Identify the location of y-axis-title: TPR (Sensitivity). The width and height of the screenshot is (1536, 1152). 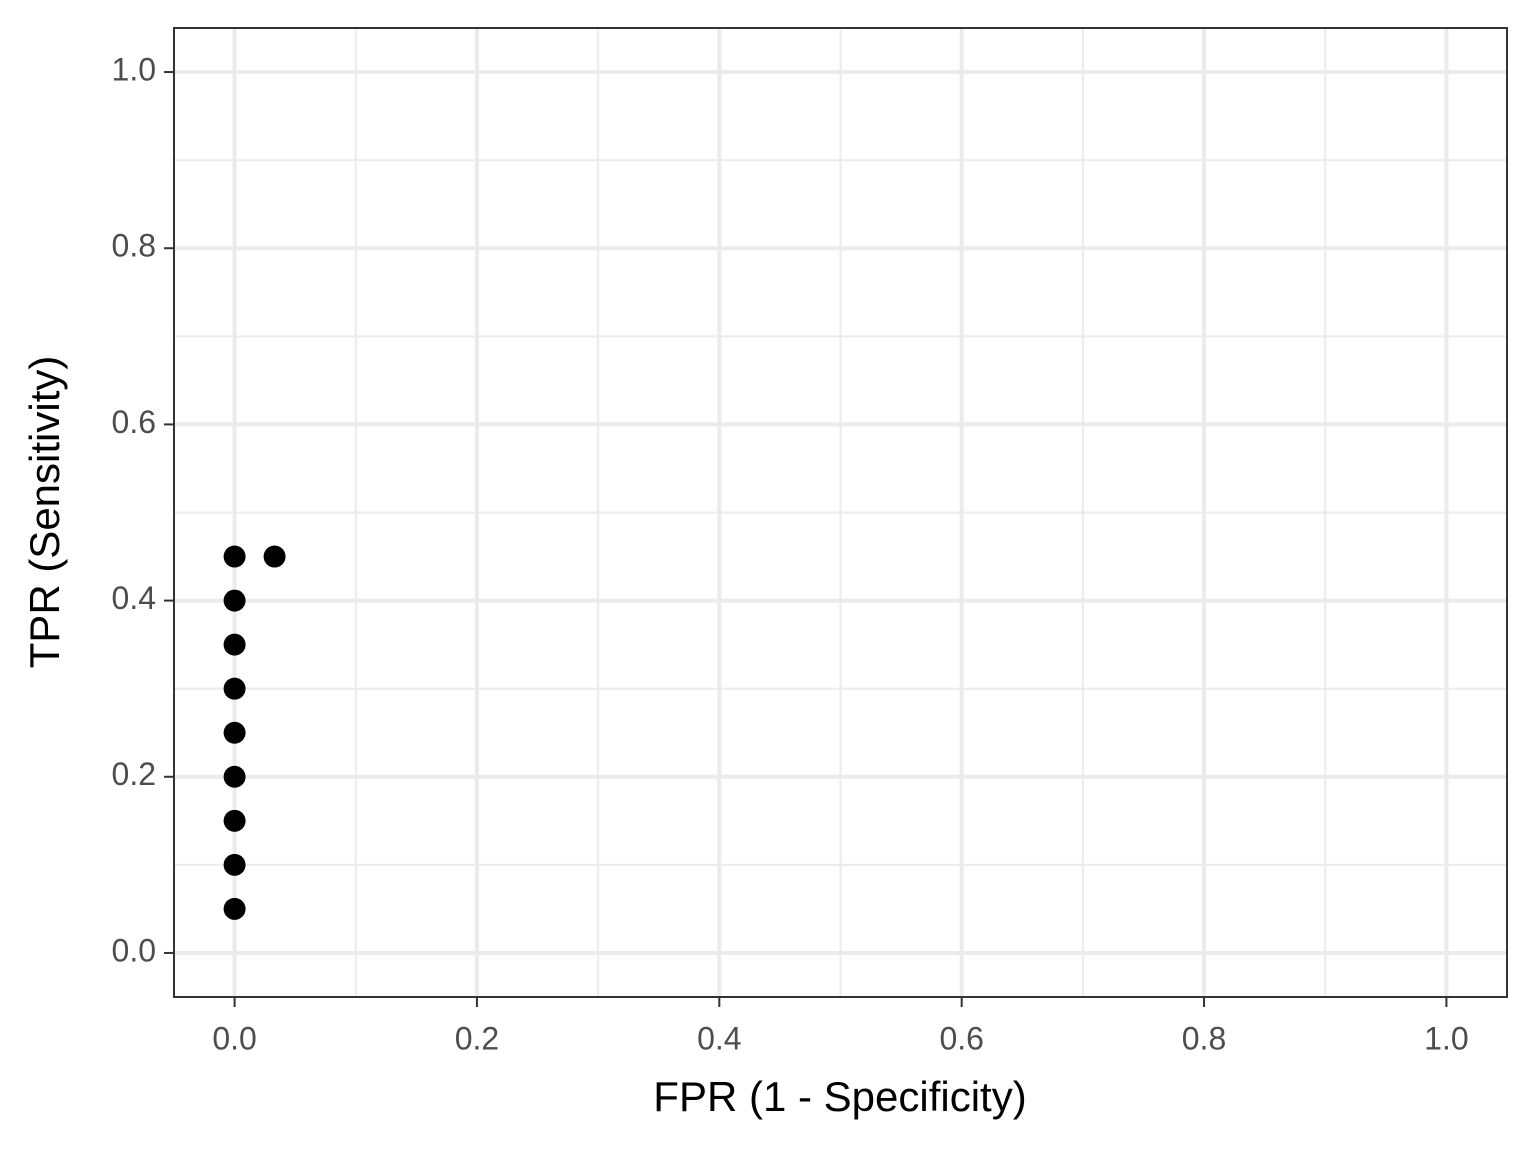
(44, 512).